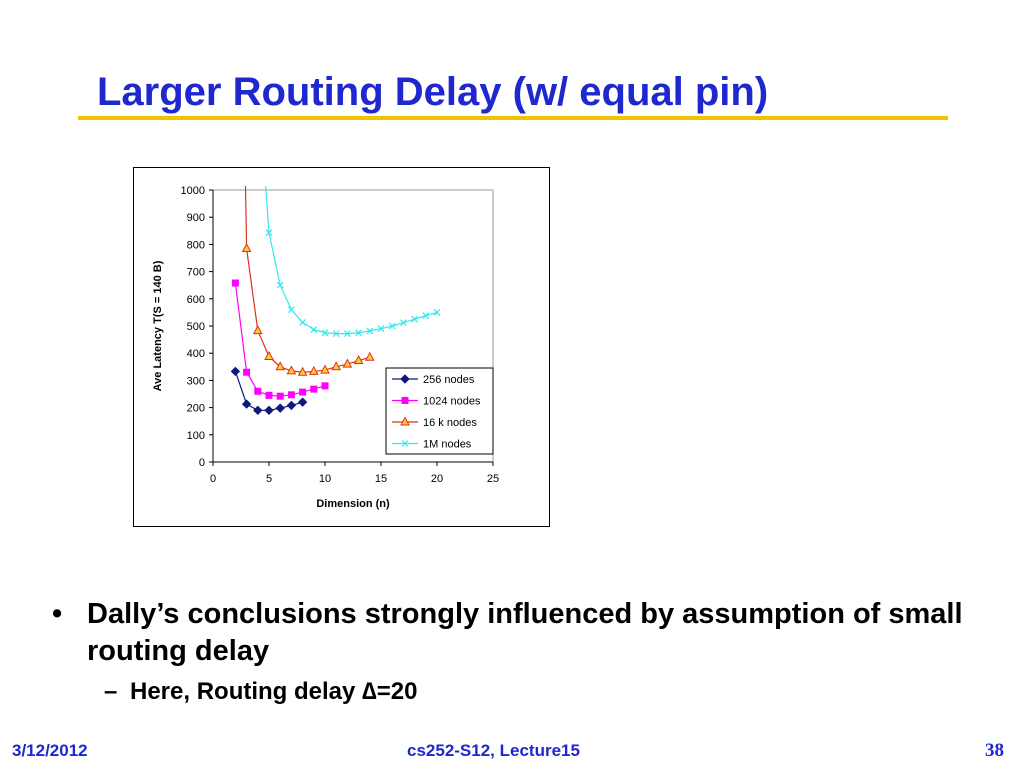 The height and width of the screenshot is (768, 1024). Describe the element at coordinates (196, 409) in the screenshot. I see `y-tick-label: 200` at that location.